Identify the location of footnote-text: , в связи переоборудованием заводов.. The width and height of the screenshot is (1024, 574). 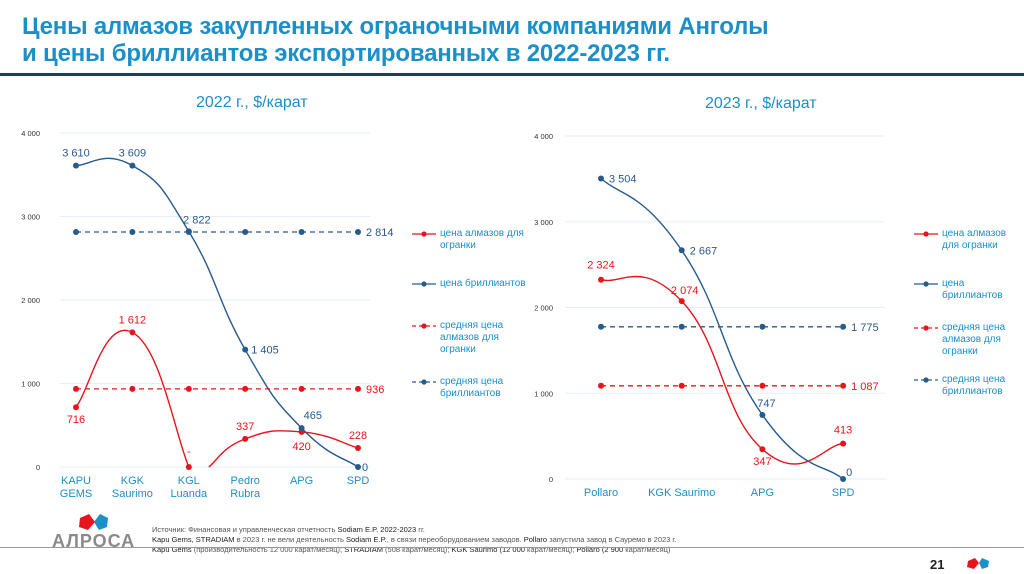
(455, 539).